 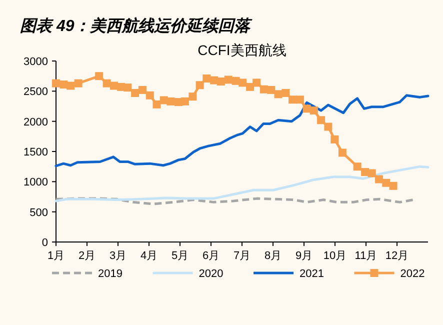 What do you see at coordinates (397, 256) in the screenshot?
I see `x-tick-label: 12月` at bounding box center [397, 256].